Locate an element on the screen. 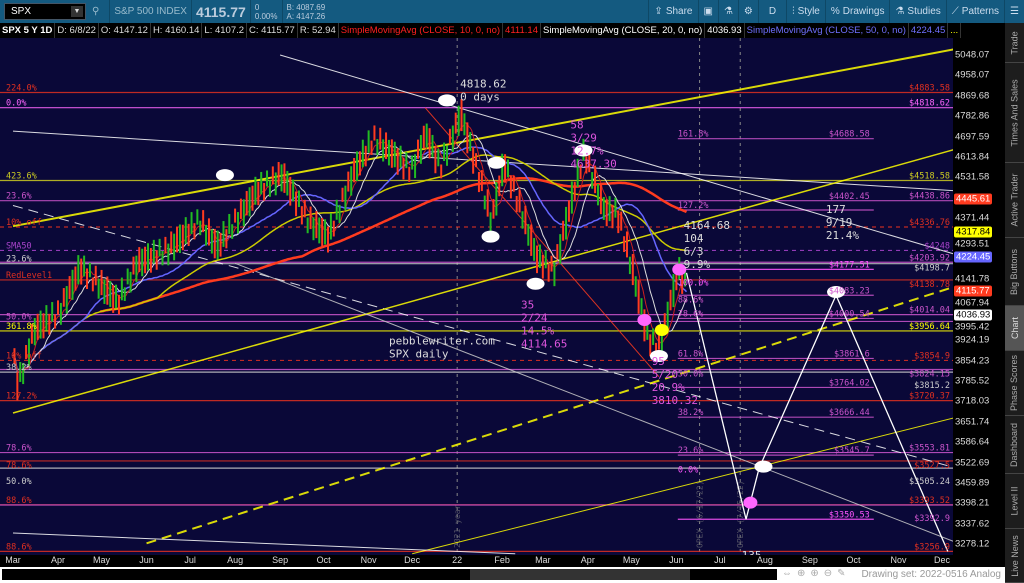 This screenshot has height=583, width=1024. scrollbar-thumb is located at coordinates (580, 574).